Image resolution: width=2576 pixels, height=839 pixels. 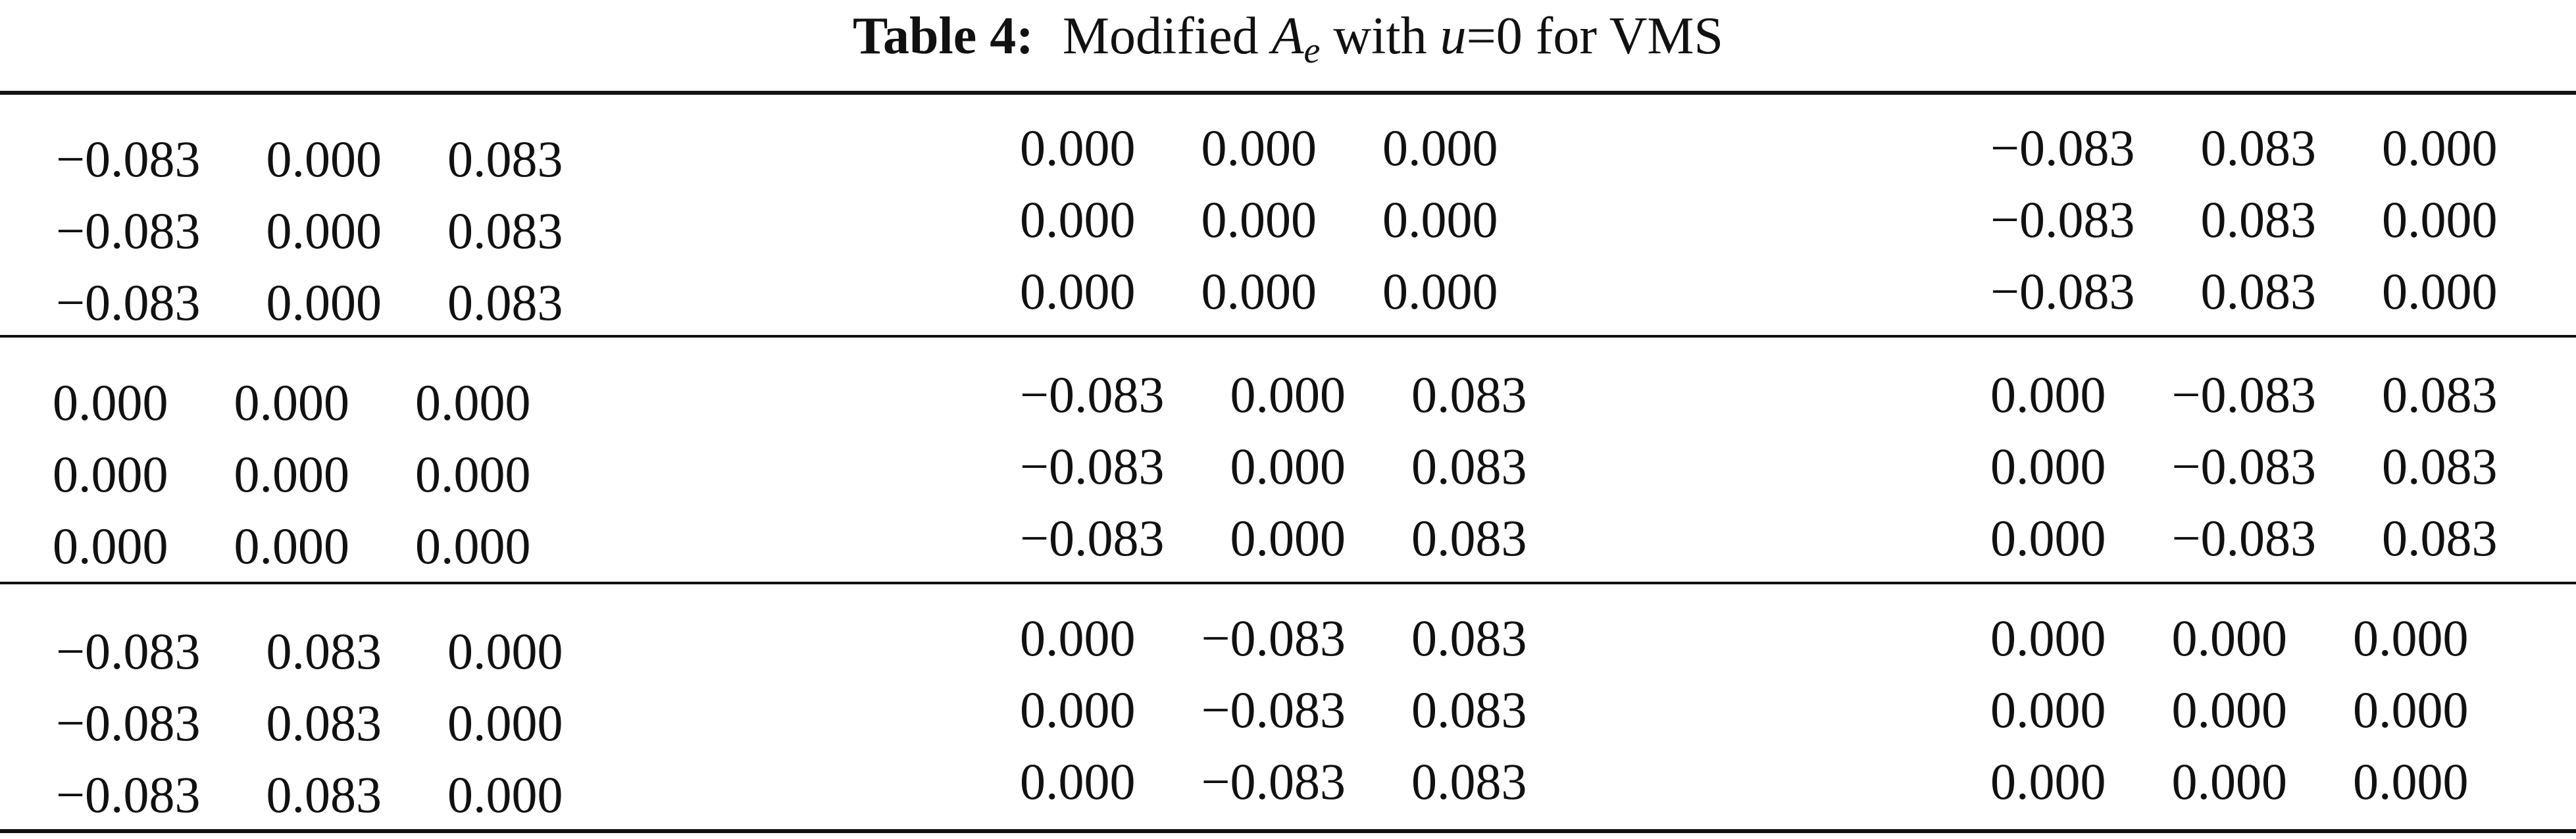 I want to click on caption-number: 0, so click(x=1510, y=36).